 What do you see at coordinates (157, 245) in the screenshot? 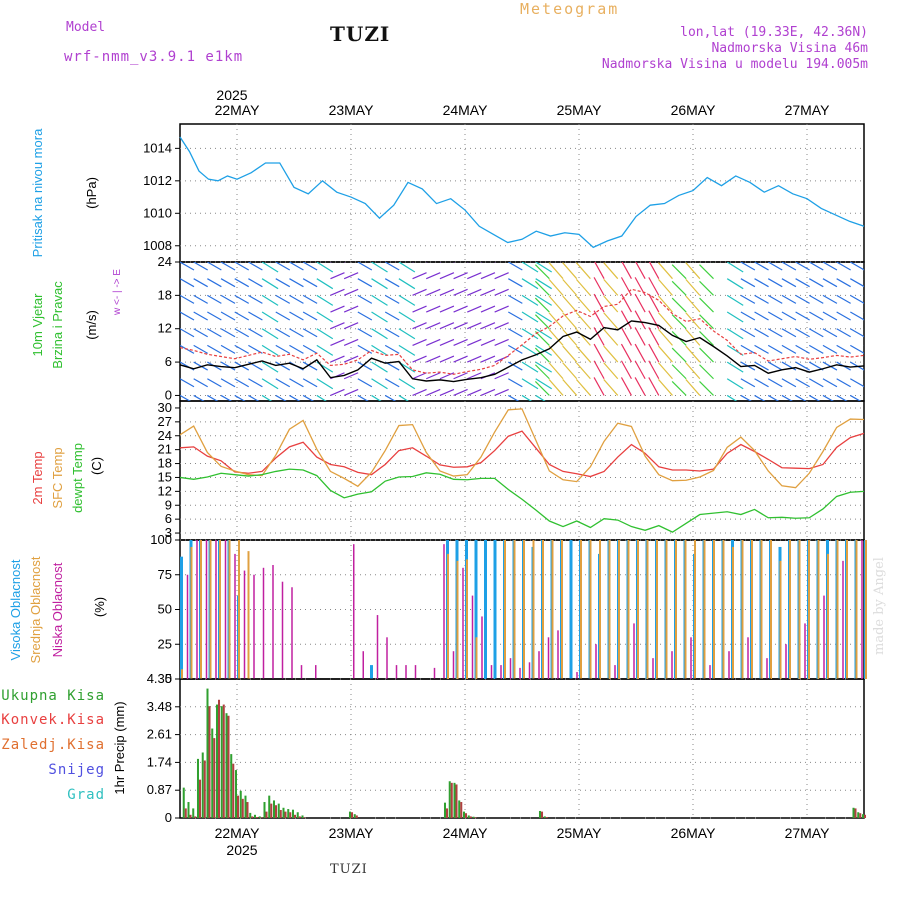
I see `y-tick-label: 1008` at bounding box center [157, 245].